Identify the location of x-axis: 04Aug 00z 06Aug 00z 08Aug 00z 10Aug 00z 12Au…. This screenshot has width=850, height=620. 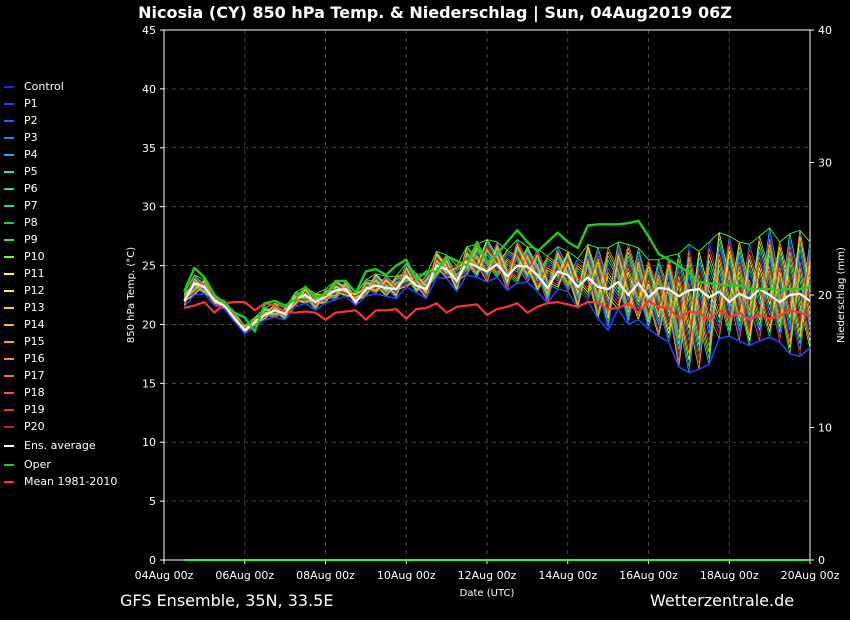
(487, 571).